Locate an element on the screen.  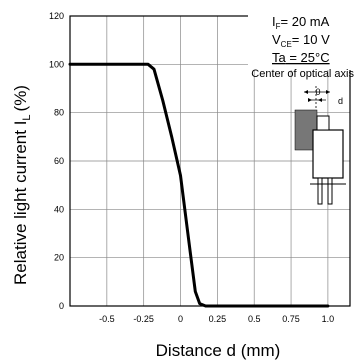
svg-text: d is located at coordinates (340, 101).